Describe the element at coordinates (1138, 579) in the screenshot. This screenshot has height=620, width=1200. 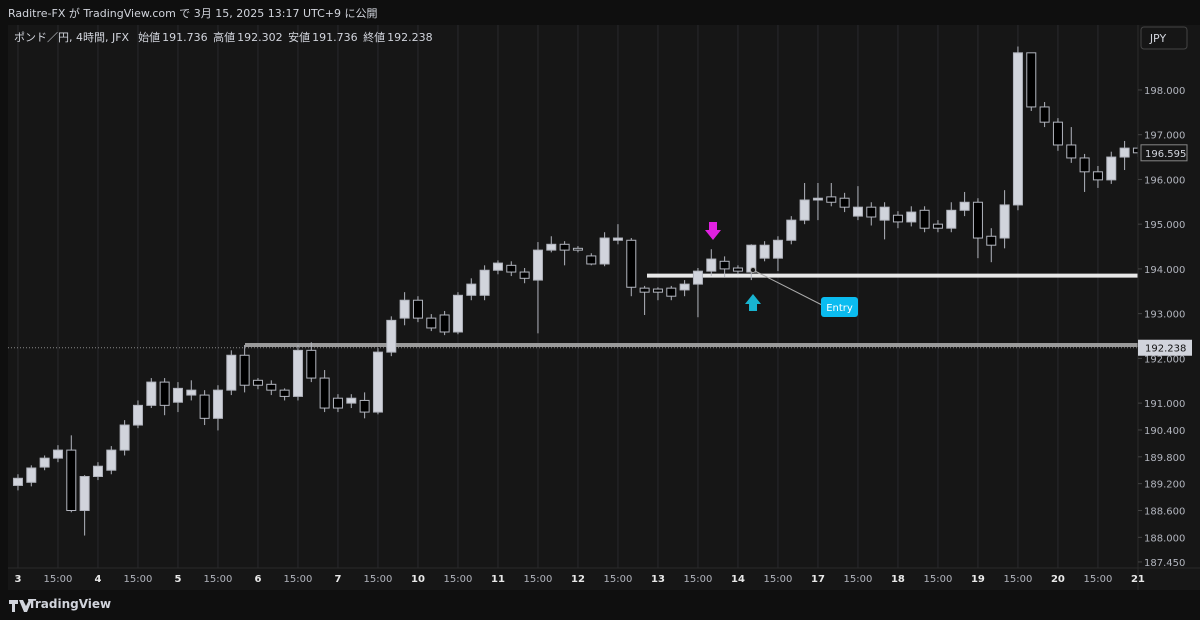
I see `x-tick-label: 21` at that location.